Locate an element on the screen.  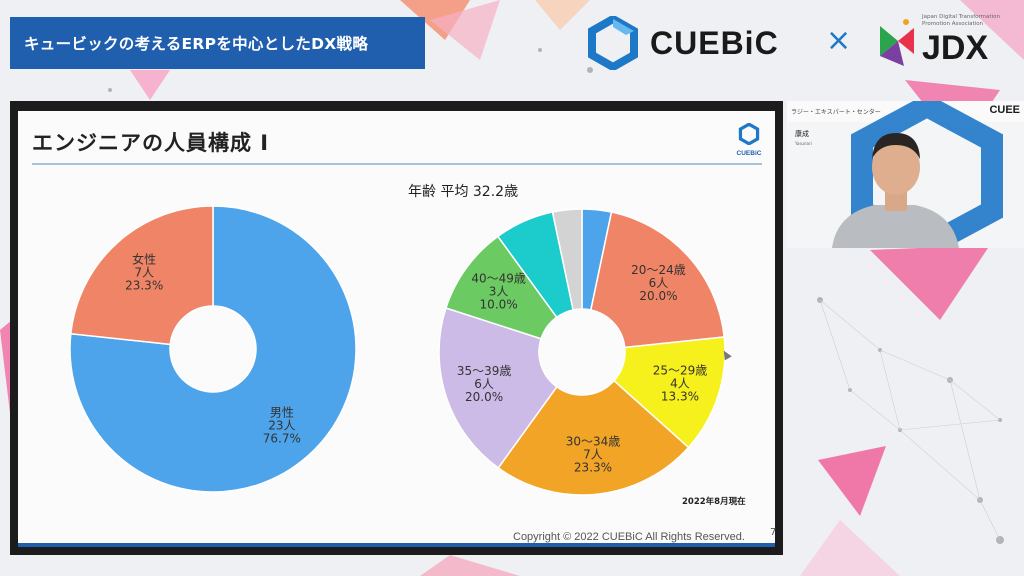
title-divider is located at coordinates (397, 164).